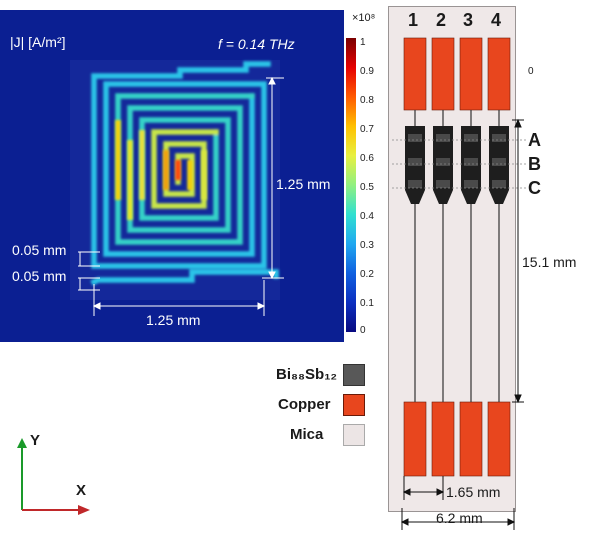 The width and height of the screenshot is (600, 540). Describe the element at coordinates (354, 375) in the screenshot. I see `legend-swatch-bisb` at that location.